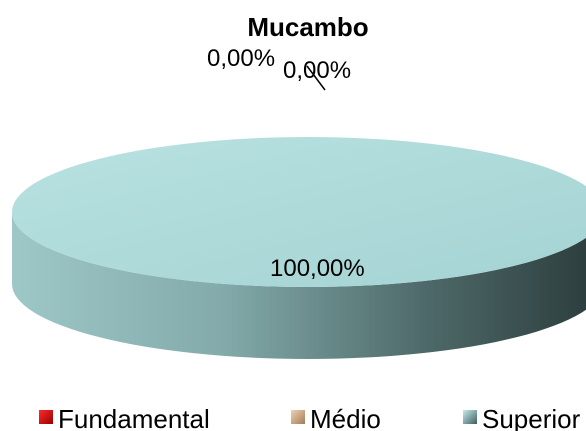 Image resolution: width=586 pixels, height=431 pixels. What do you see at coordinates (298, 417) in the screenshot?
I see `legend-swatch-medio` at bounding box center [298, 417].